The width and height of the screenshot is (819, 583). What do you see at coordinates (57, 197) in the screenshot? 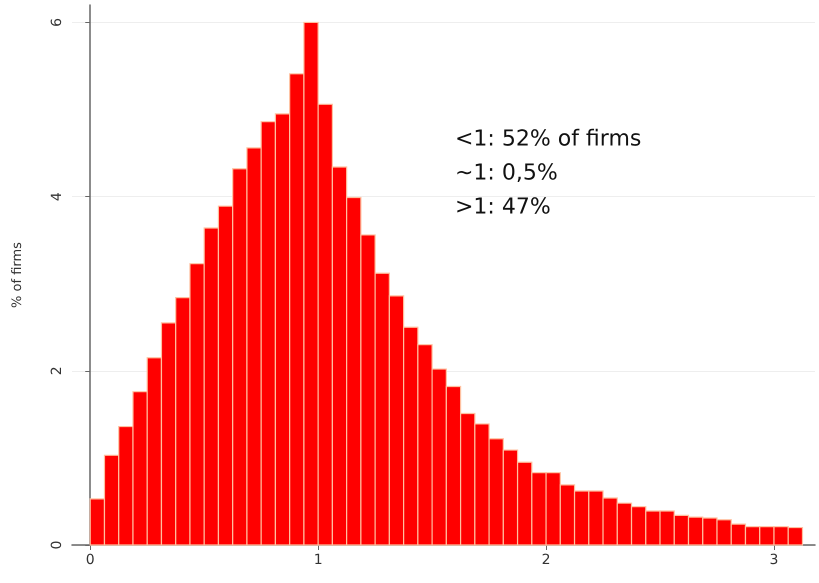
I see `y-tick-label: 4` at bounding box center [57, 197].